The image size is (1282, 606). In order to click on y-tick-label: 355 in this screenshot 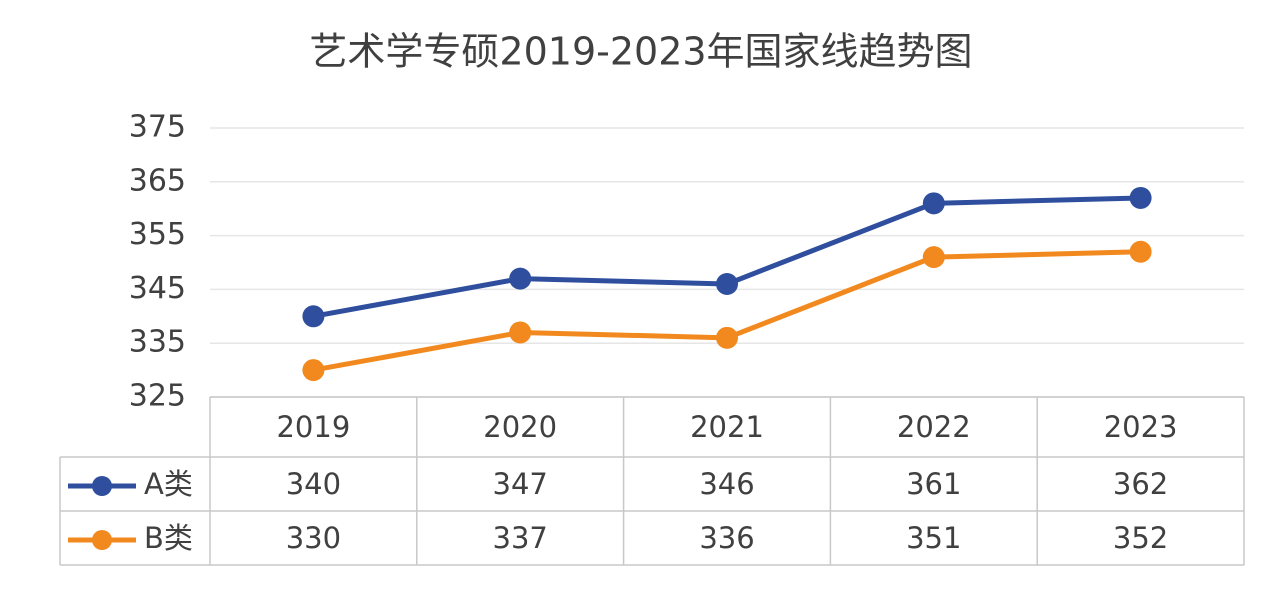, I will do `click(157, 234)`.